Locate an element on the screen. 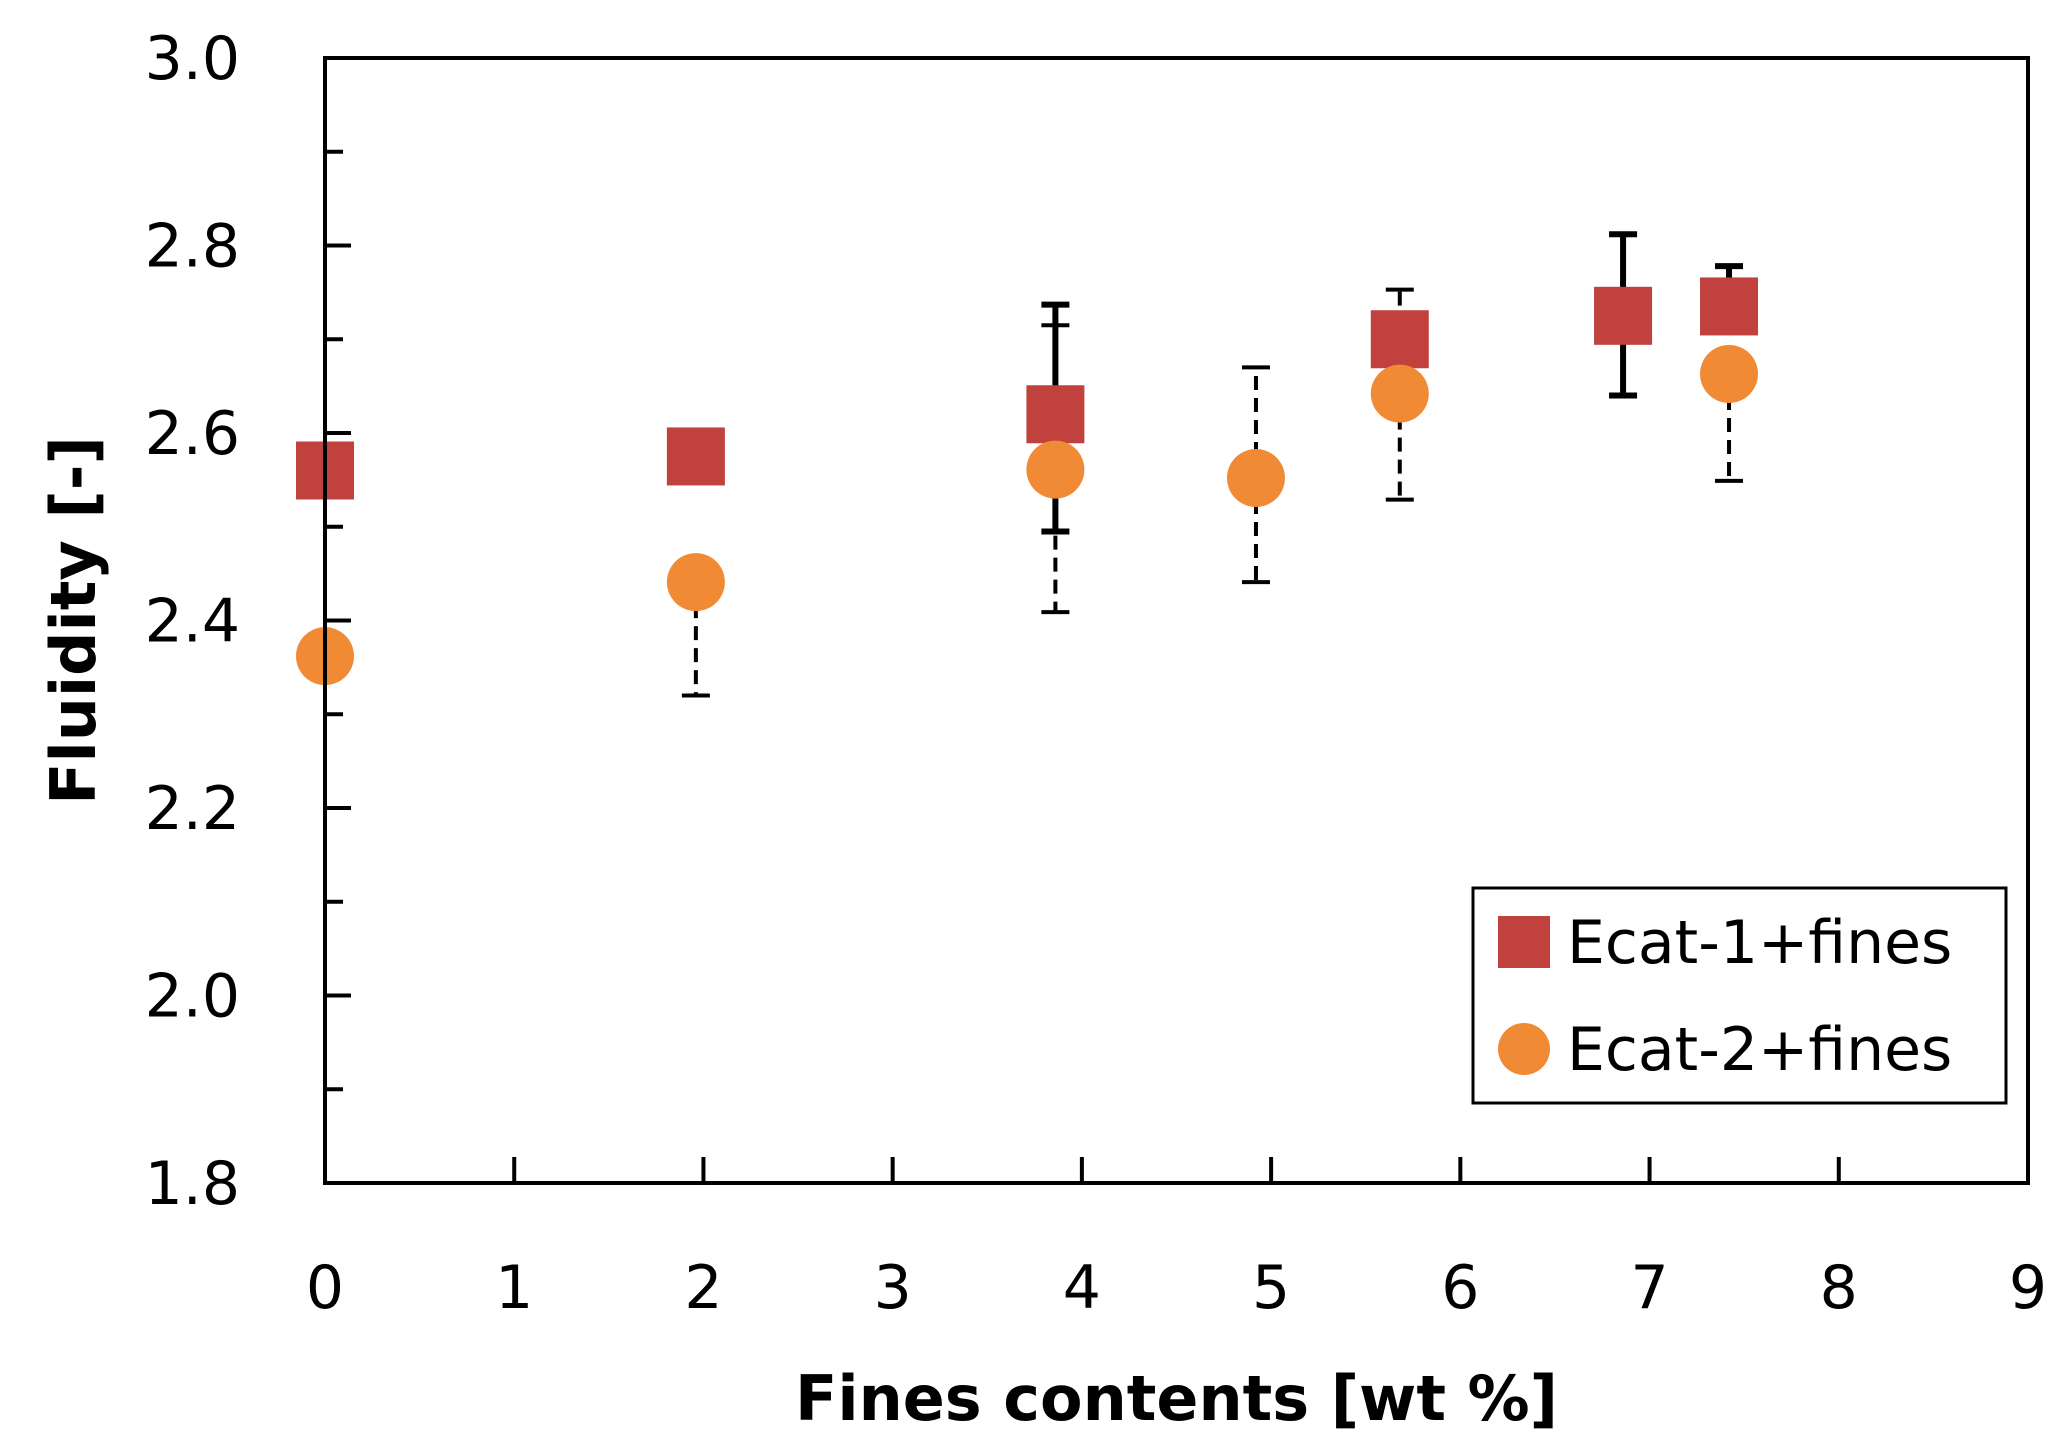 This screenshot has width=2066, height=1456. y-tick-label: 2.6 is located at coordinates (192, 434).